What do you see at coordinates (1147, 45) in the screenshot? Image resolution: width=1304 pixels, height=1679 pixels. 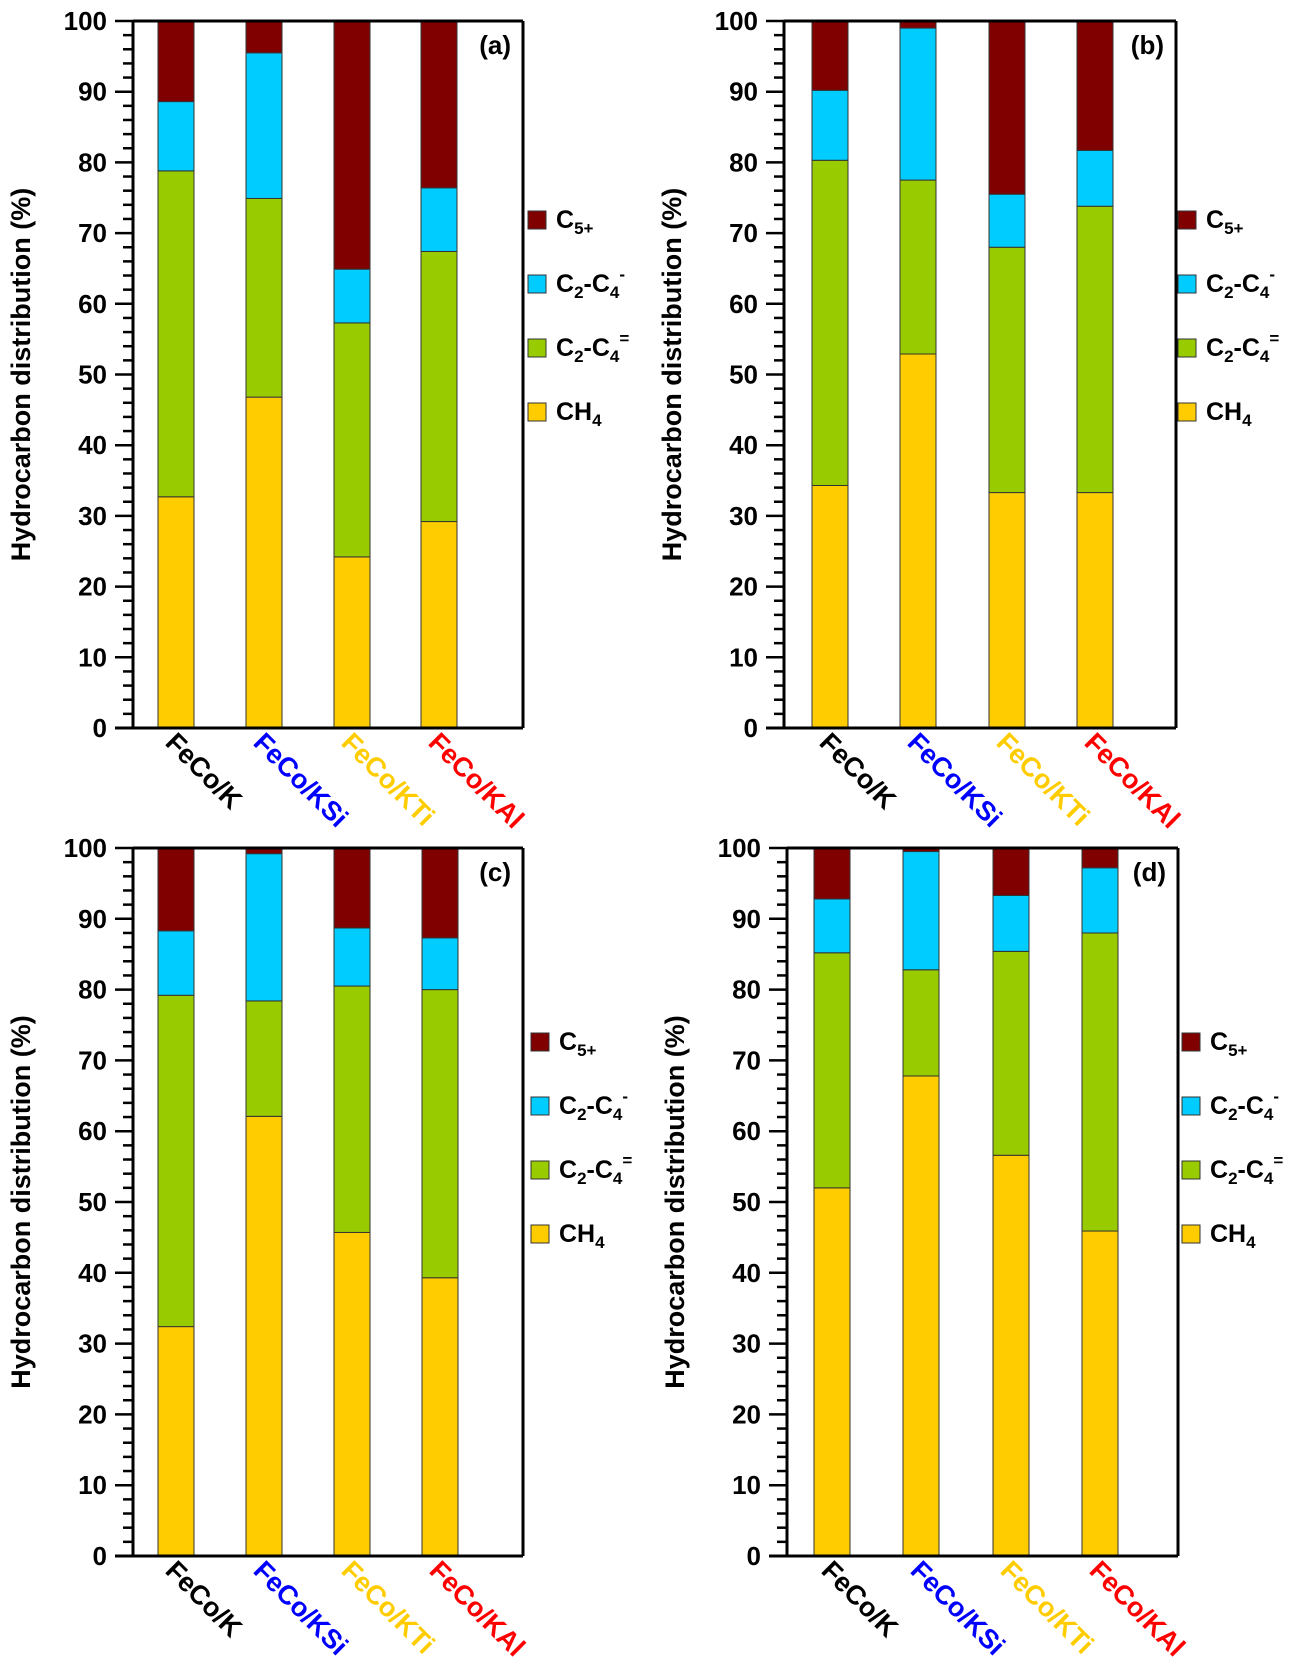 I see `panel-label: (b)` at bounding box center [1147, 45].